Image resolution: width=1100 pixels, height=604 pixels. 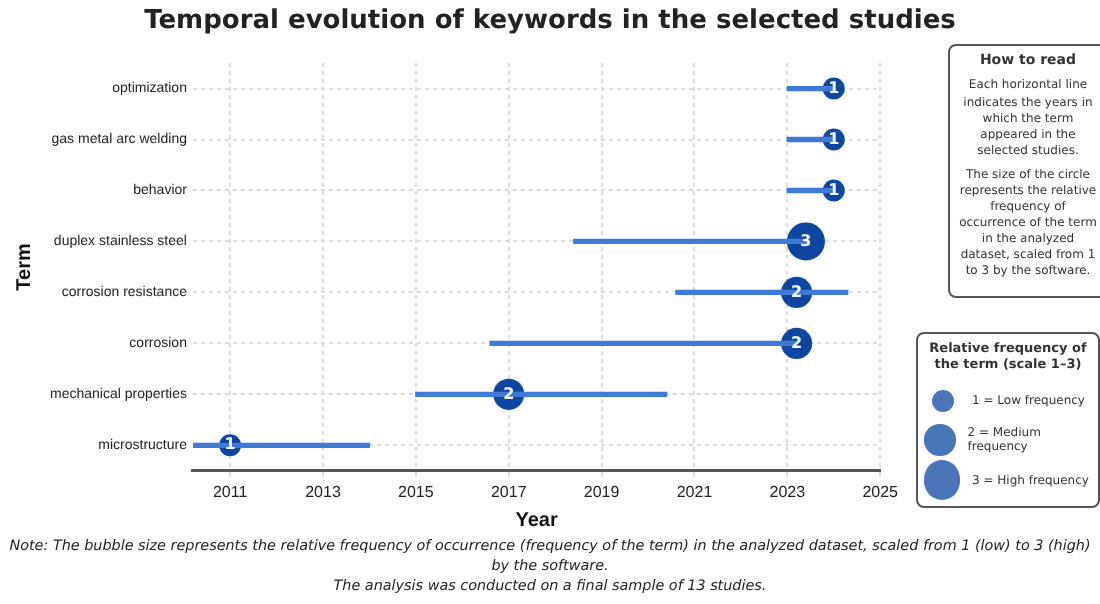 I want to click on x-tick-label: 2013, so click(x=323, y=491).